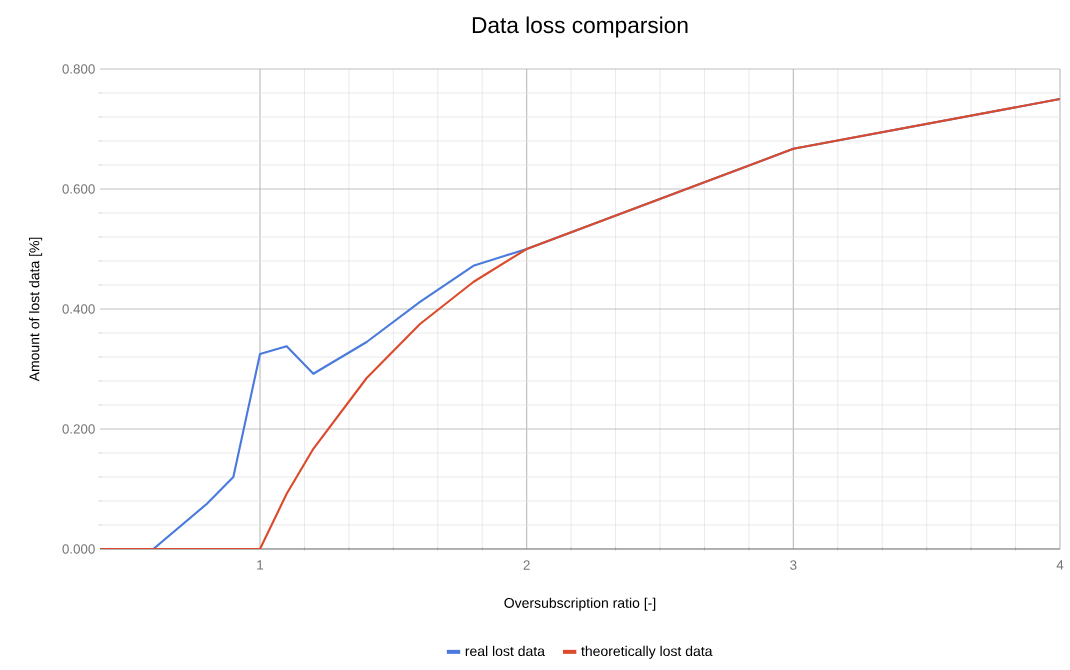 Image resolution: width=1070 pixels, height=670 pixels. I want to click on y-tick-label: 0.600, so click(78, 189).